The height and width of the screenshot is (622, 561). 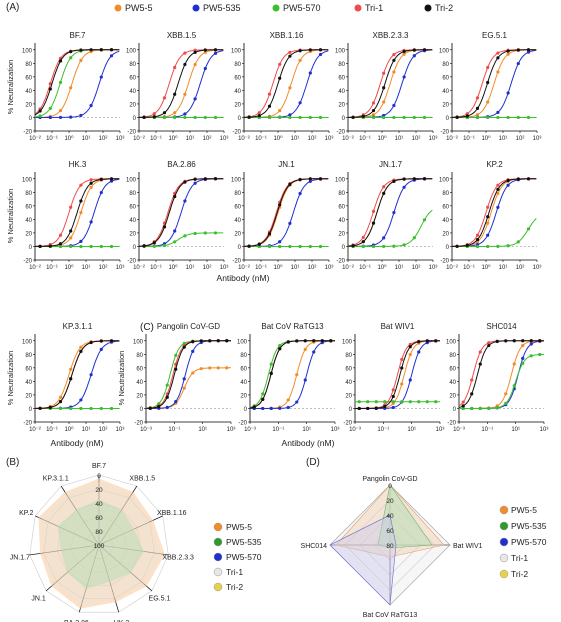 I want to click on panel-title: Pangolin CoV-GD, so click(x=188, y=326).